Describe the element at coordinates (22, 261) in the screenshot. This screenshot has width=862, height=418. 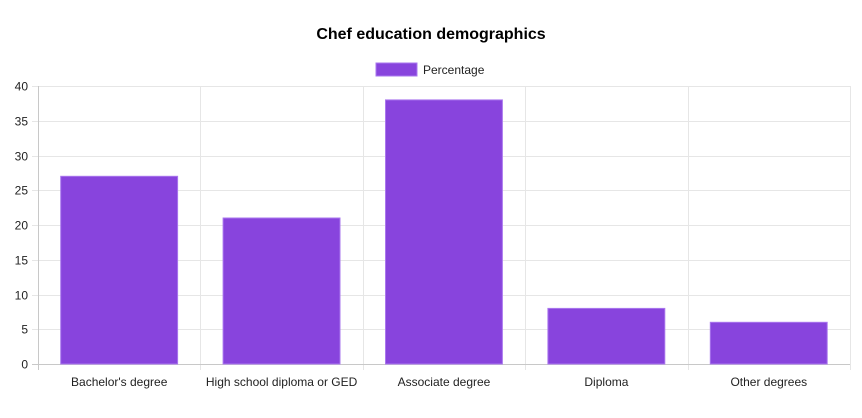
I see `y-tick-label: 15` at that location.